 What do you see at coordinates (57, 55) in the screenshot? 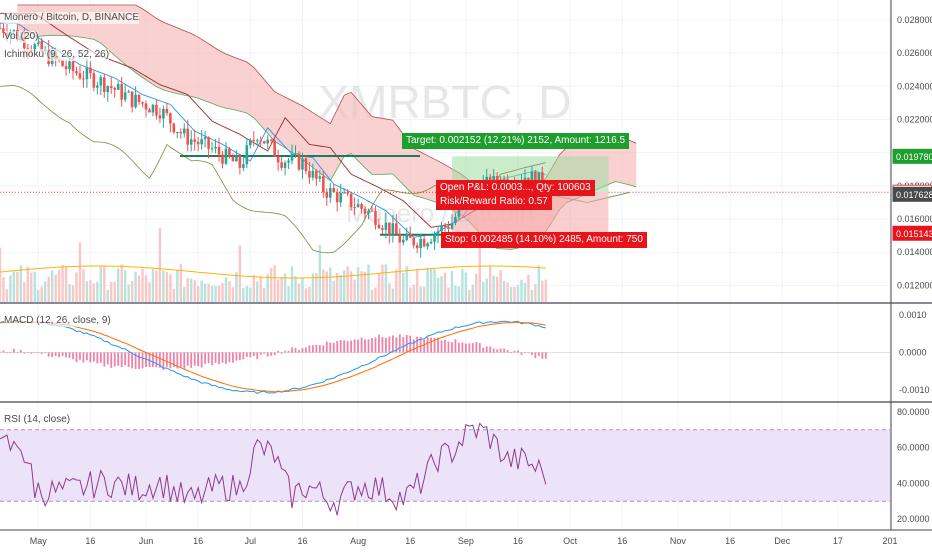
I see `ichimoku-label: Ichimoku (9, 26, 52, 26)` at bounding box center [57, 55].